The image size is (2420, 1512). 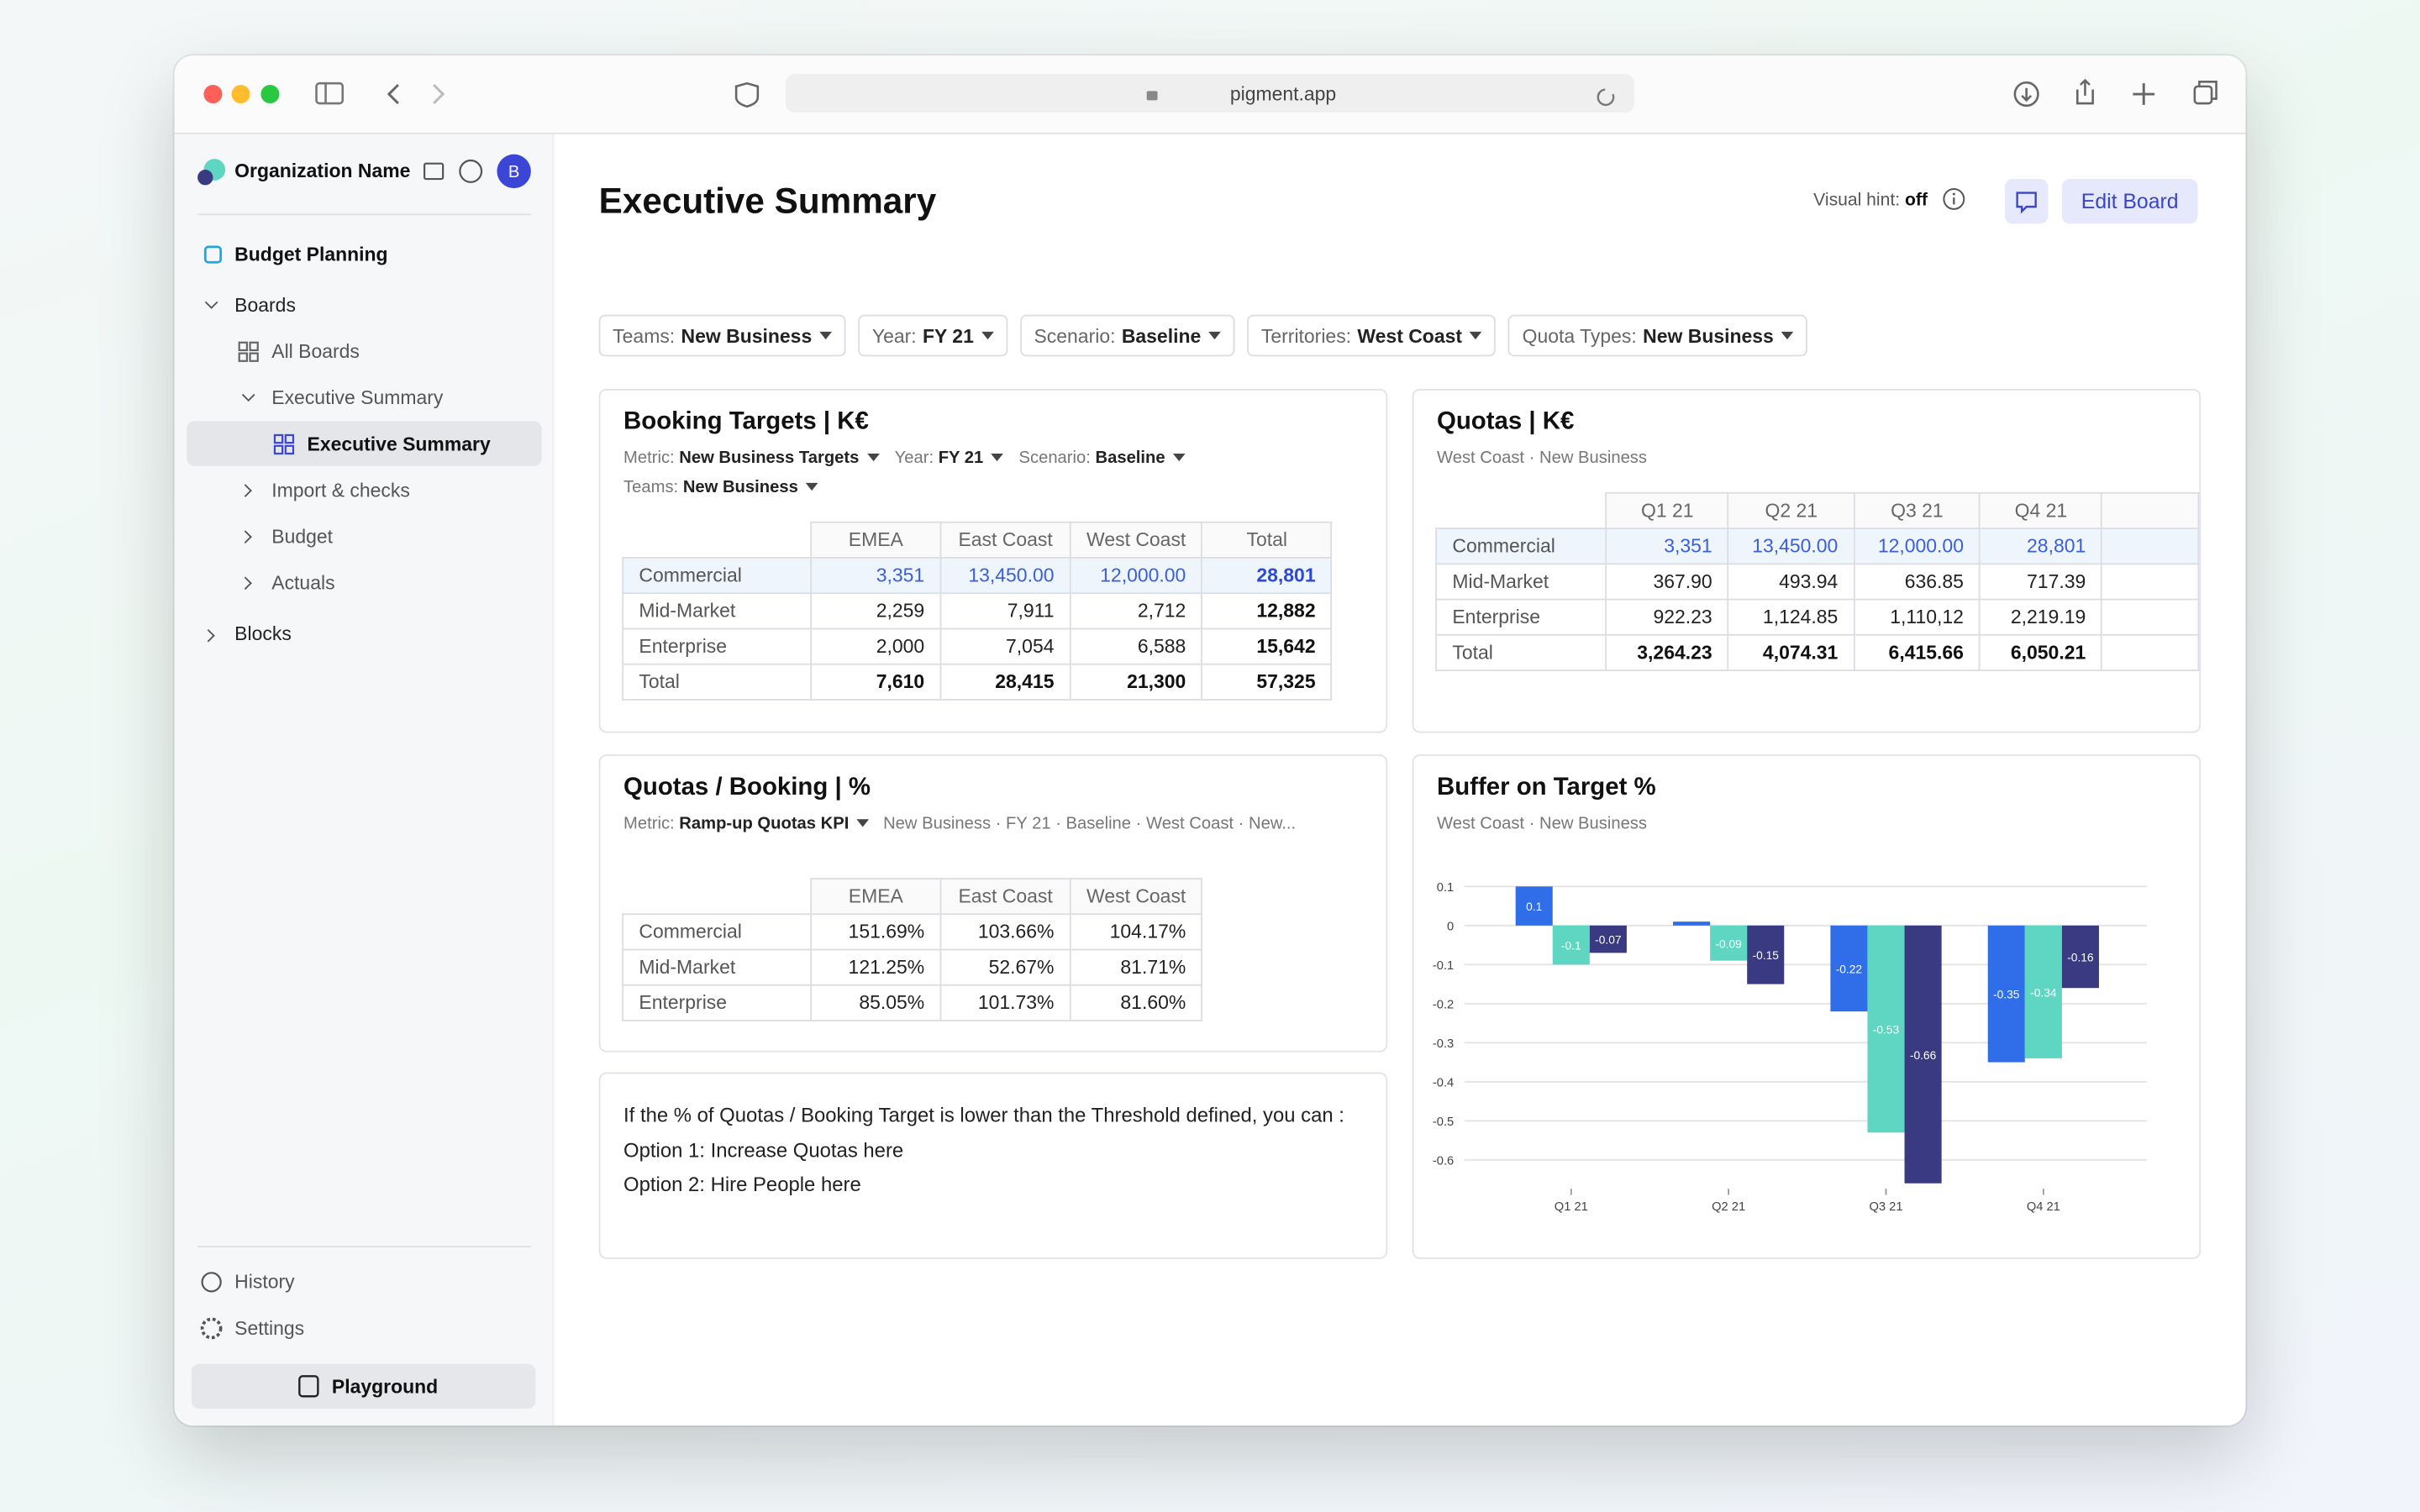 I want to click on y-tick-label: -0.4, so click(x=1443, y=1082).